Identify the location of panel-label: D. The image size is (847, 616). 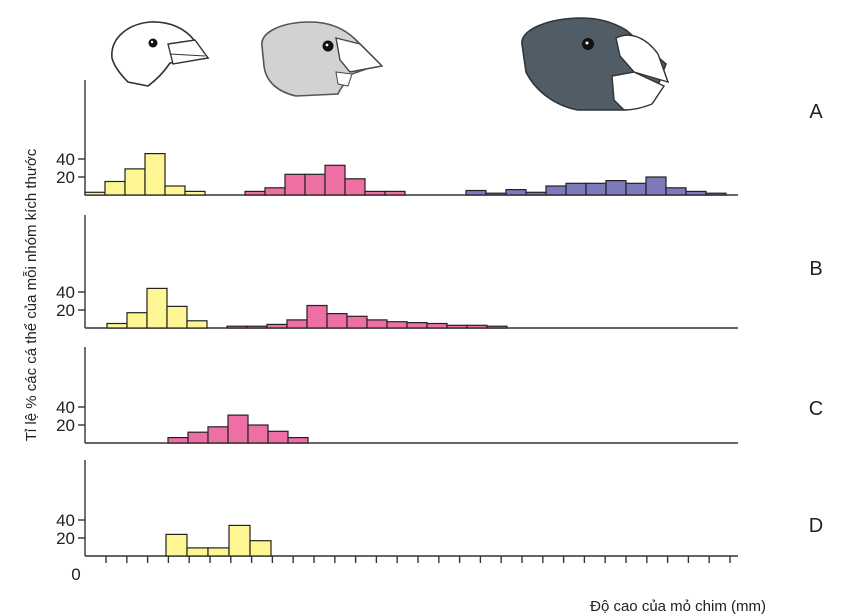
(816, 526).